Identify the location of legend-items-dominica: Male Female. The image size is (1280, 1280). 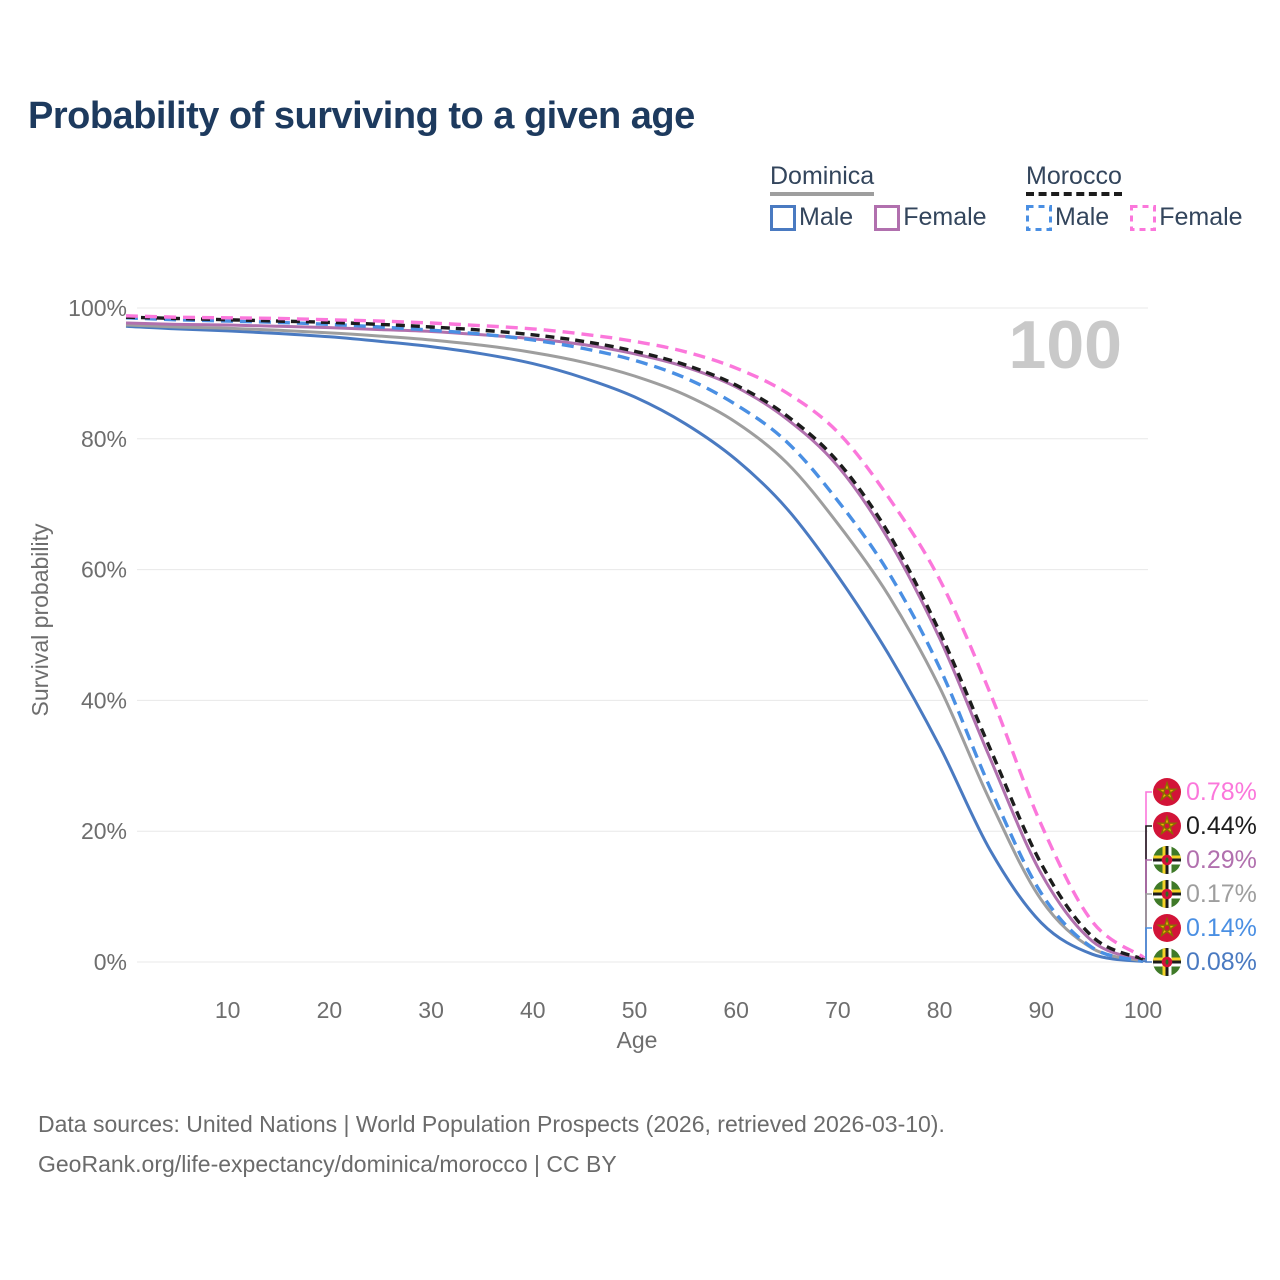
(878, 217).